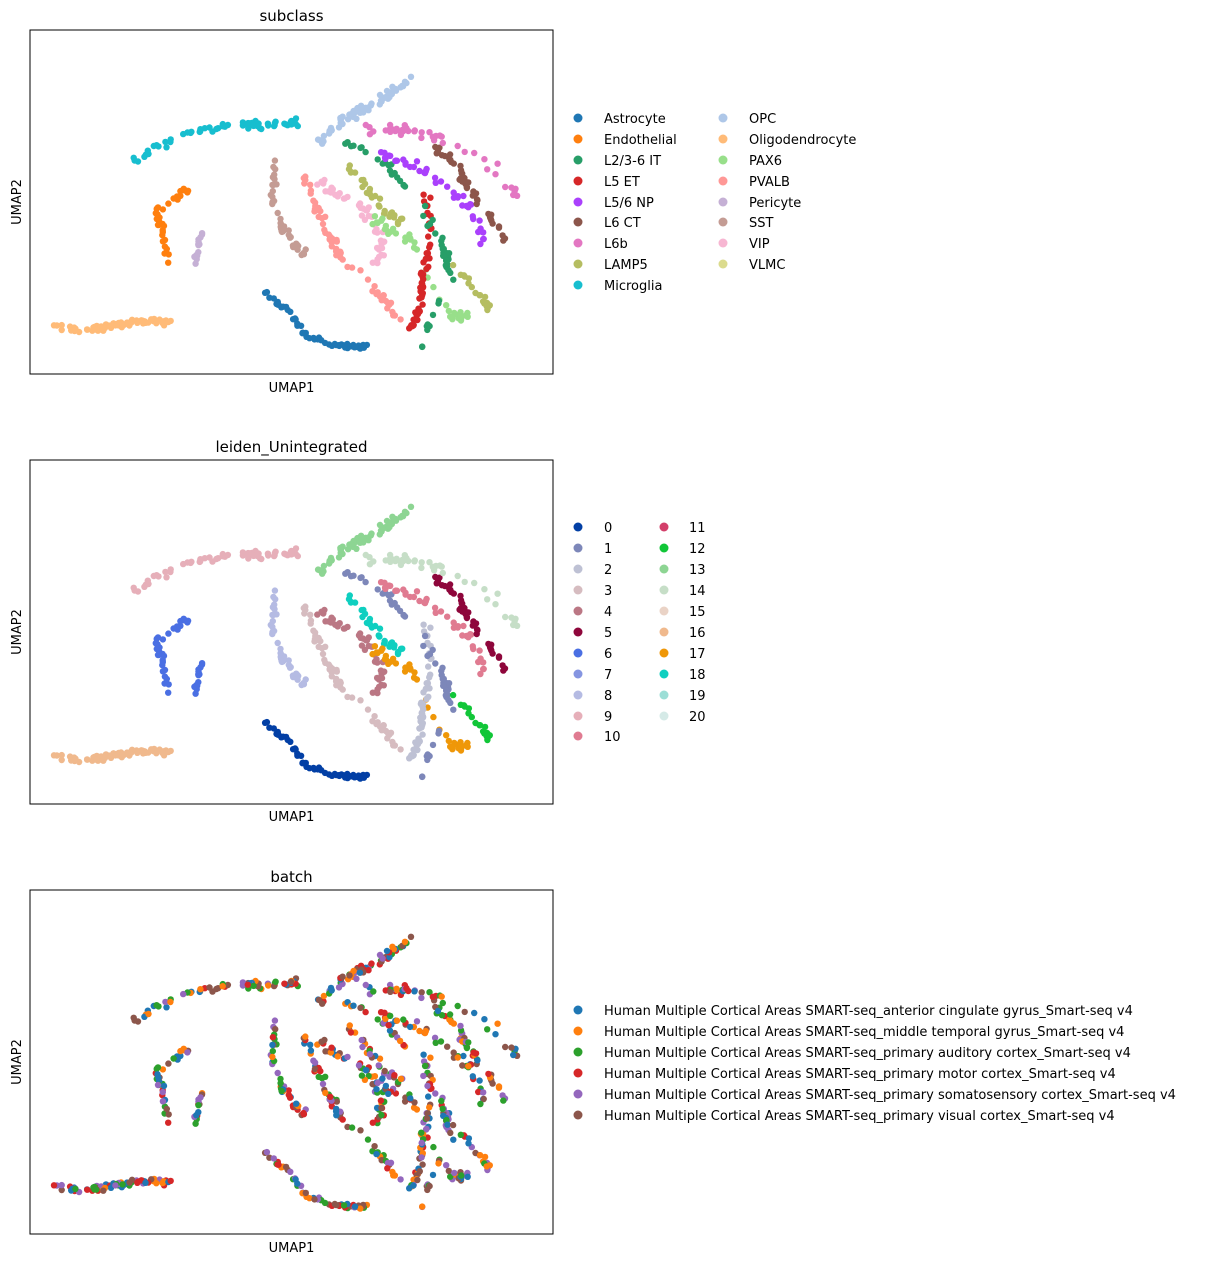 Image resolution: width=1230 pixels, height=1264 pixels. What do you see at coordinates (622, 223) in the screenshot?
I see `legend-label: L6 CT` at bounding box center [622, 223].